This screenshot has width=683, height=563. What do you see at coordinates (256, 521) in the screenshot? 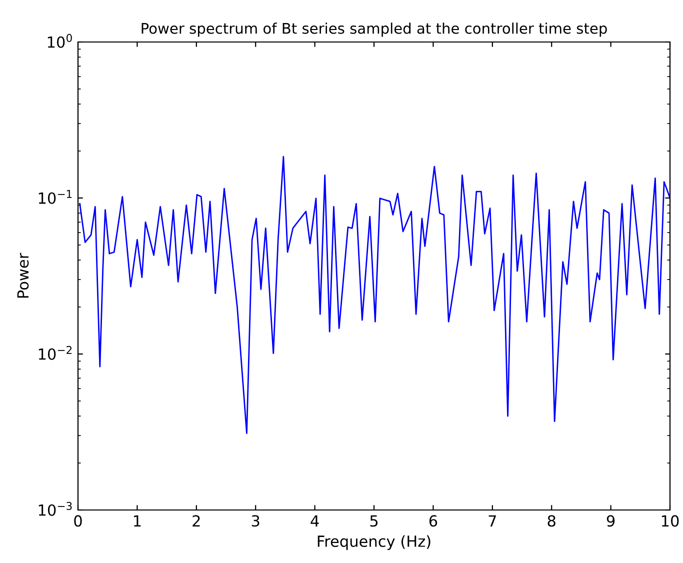
I see `x-tick-label: 3` at bounding box center [256, 521].